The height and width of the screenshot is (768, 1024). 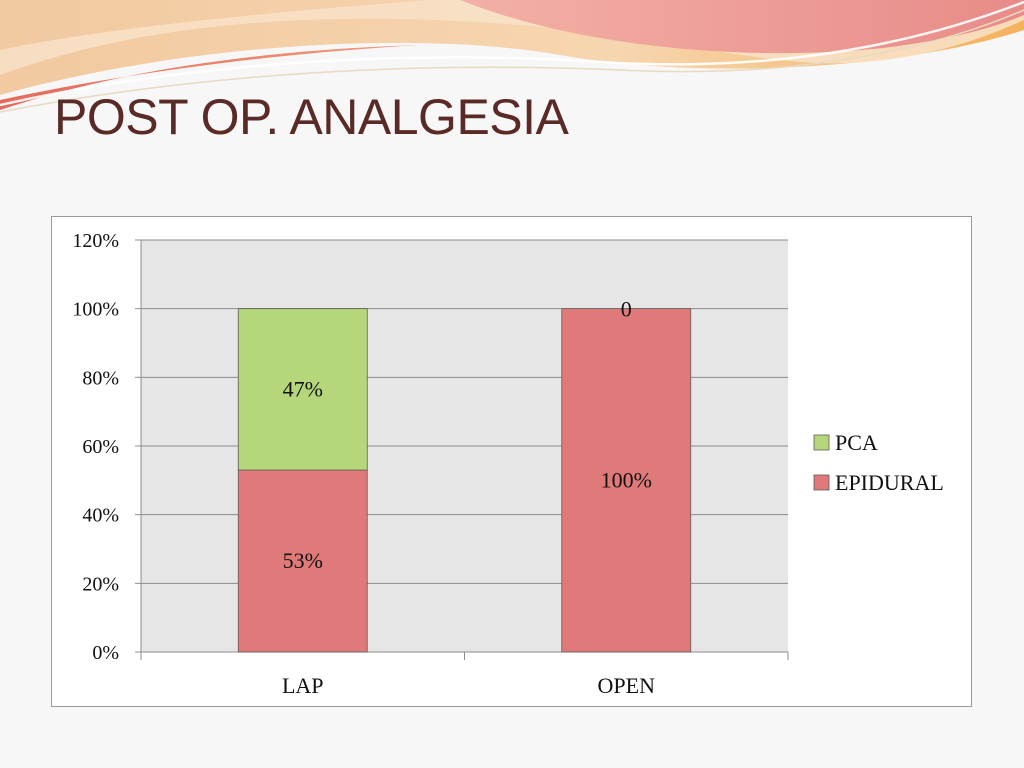 I want to click on data-label-pca-lap: 47%, so click(x=303, y=388).